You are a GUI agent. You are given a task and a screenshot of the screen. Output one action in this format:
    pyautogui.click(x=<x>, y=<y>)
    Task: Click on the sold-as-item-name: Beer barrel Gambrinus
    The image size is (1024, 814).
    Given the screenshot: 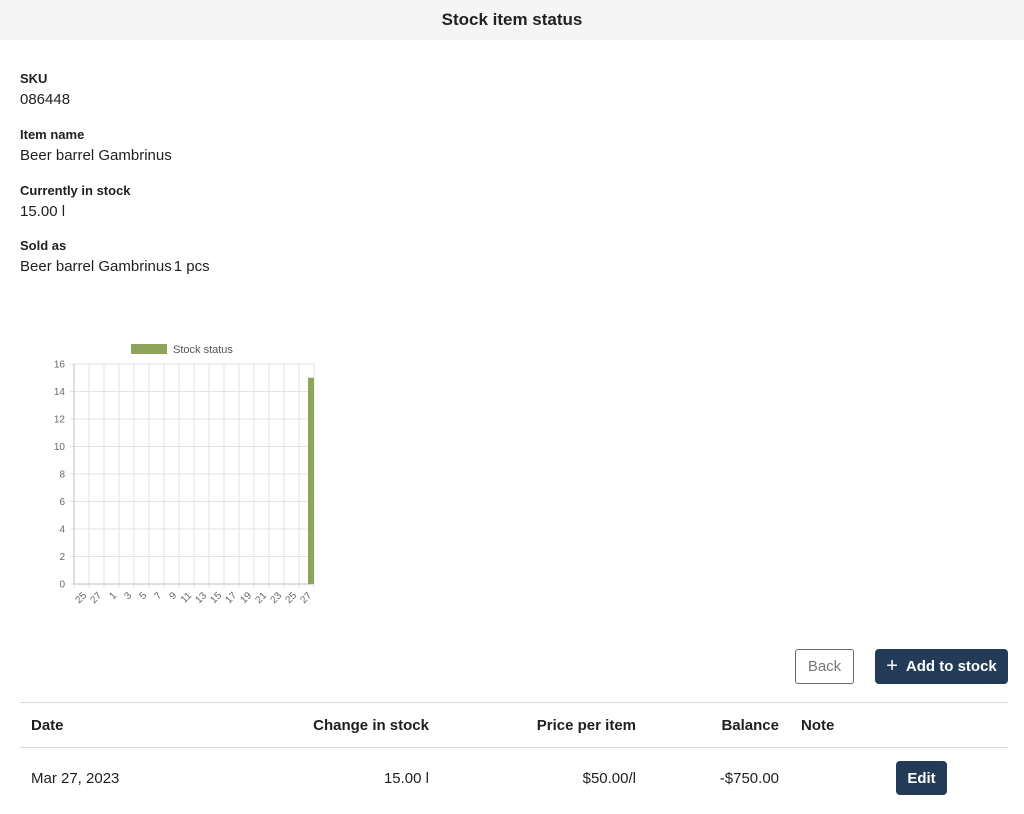 What is the action you would take?
    pyautogui.click(x=96, y=266)
    